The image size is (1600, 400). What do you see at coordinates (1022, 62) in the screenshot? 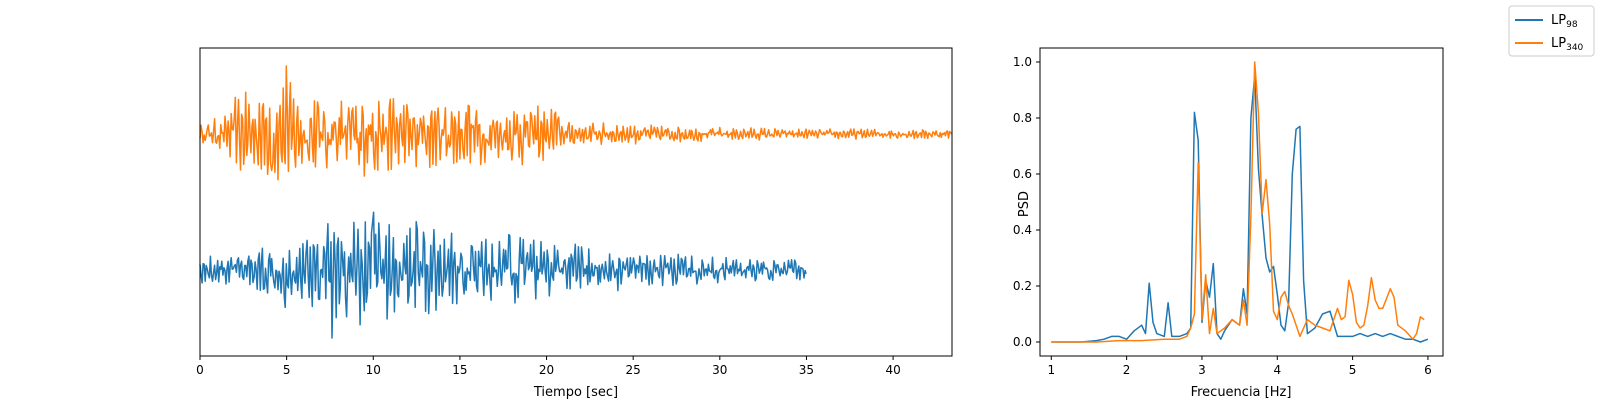
I see `psd-y-tick-label: 1.0` at bounding box center [1022, 62].